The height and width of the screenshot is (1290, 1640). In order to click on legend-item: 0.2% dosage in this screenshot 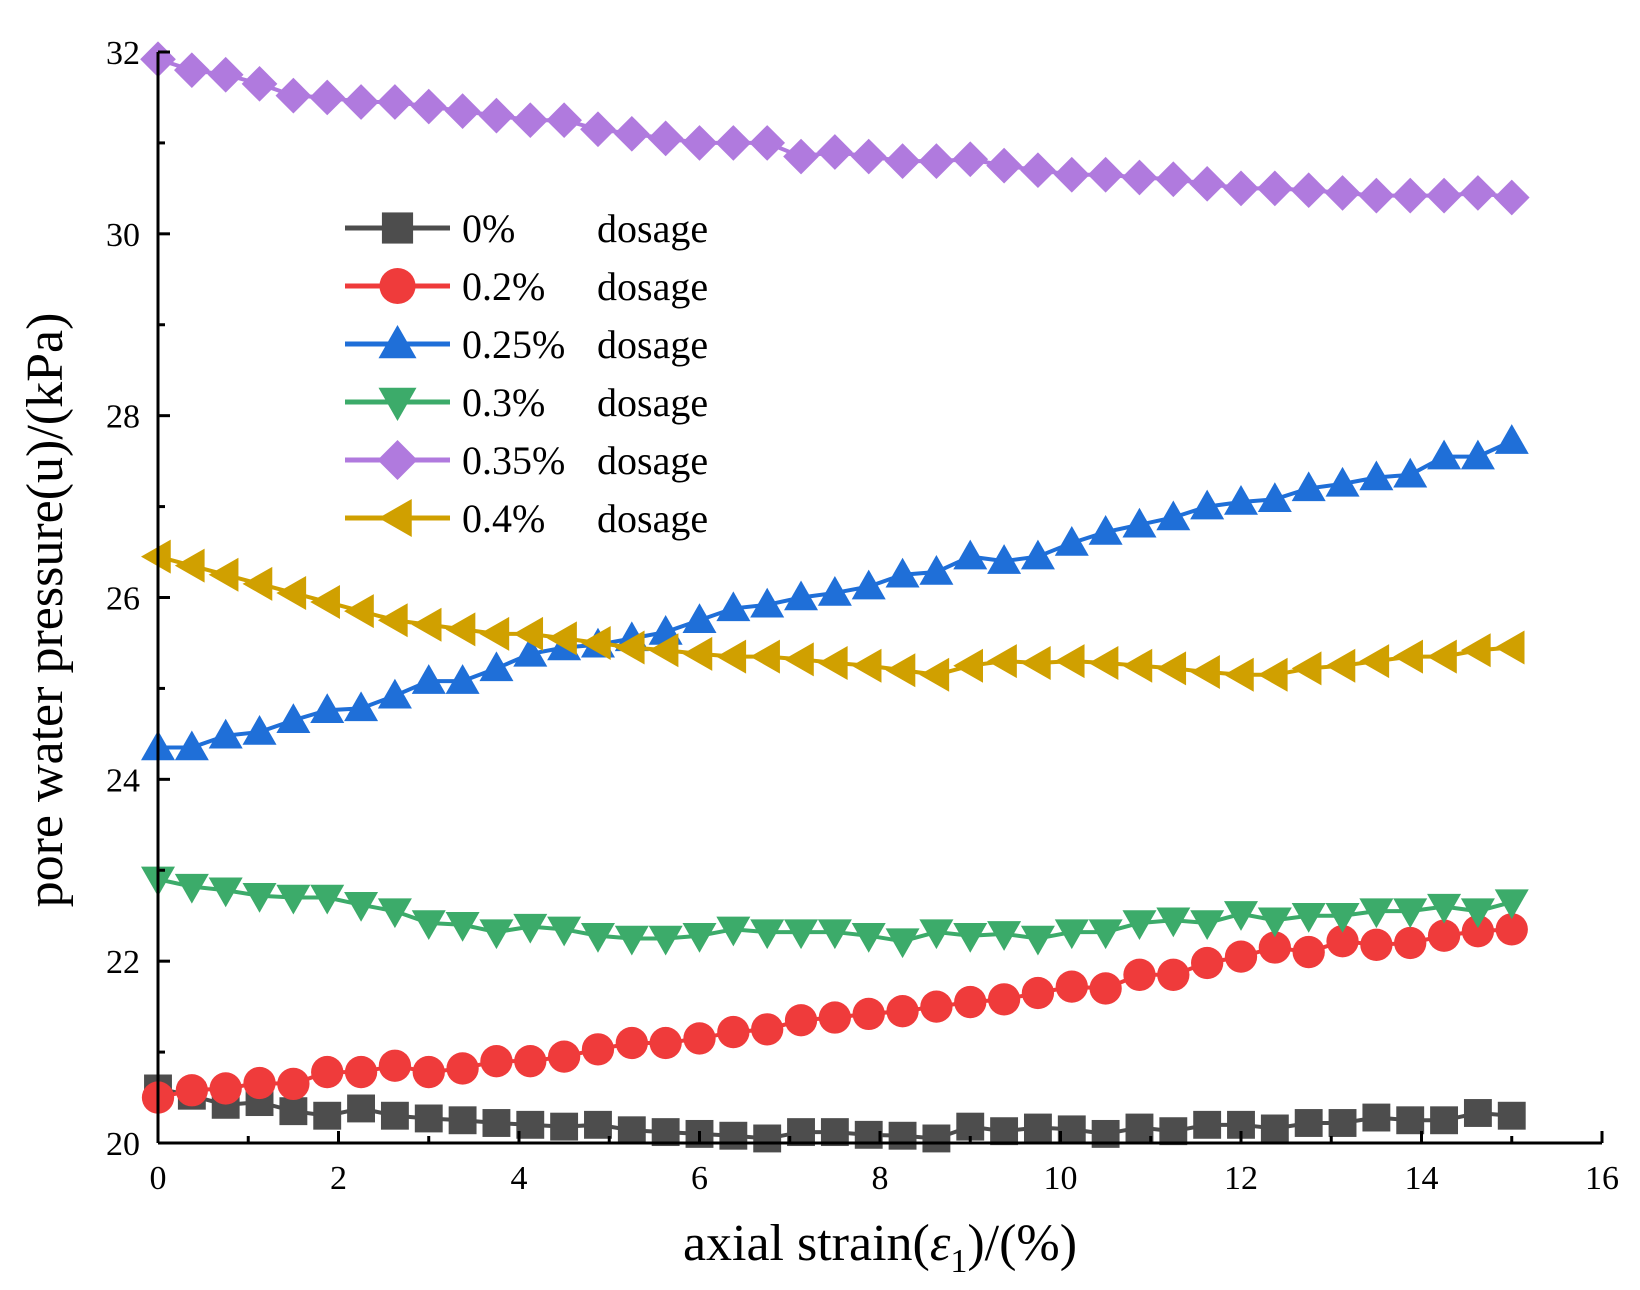, I will do `click(526, 286)`.